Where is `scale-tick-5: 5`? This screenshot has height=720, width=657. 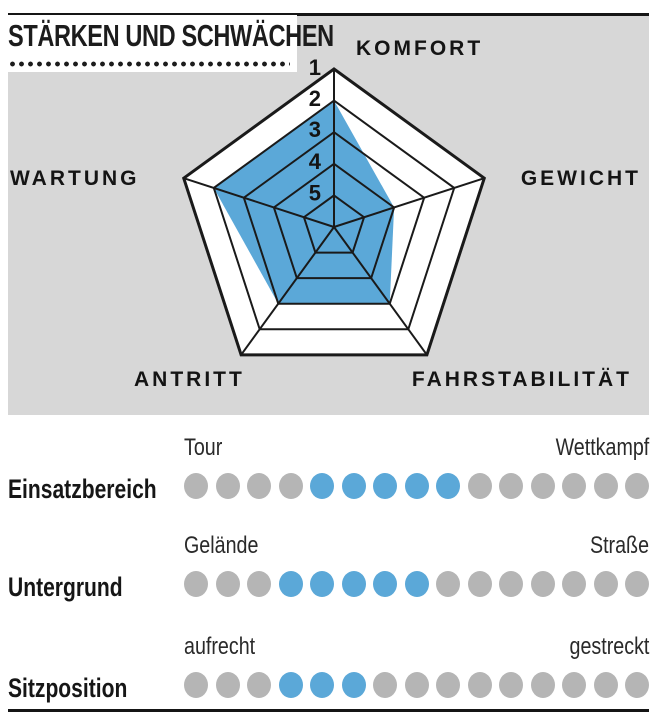
scale-tick-5: 5 is located at coordinates (315, 193).